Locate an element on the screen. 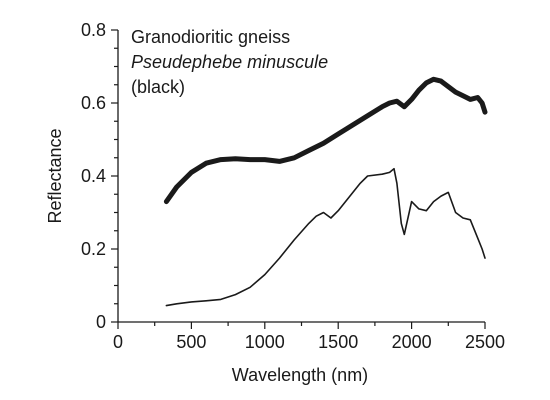  x-tick-label: 1000 is located at coordinates (265, 342).